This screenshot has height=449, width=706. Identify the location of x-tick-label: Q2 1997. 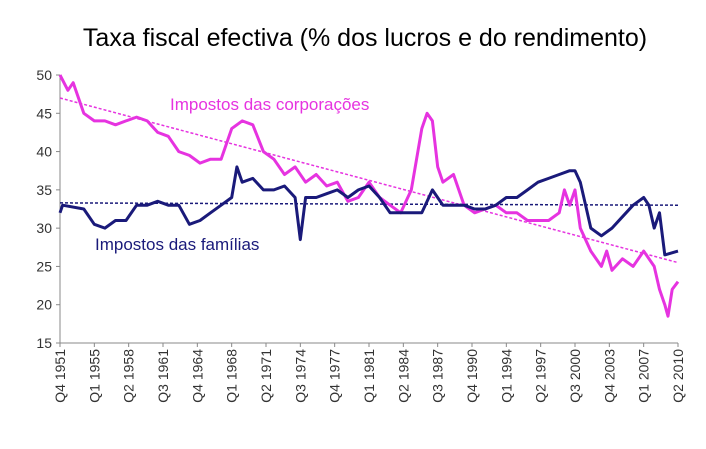
(541, 376).